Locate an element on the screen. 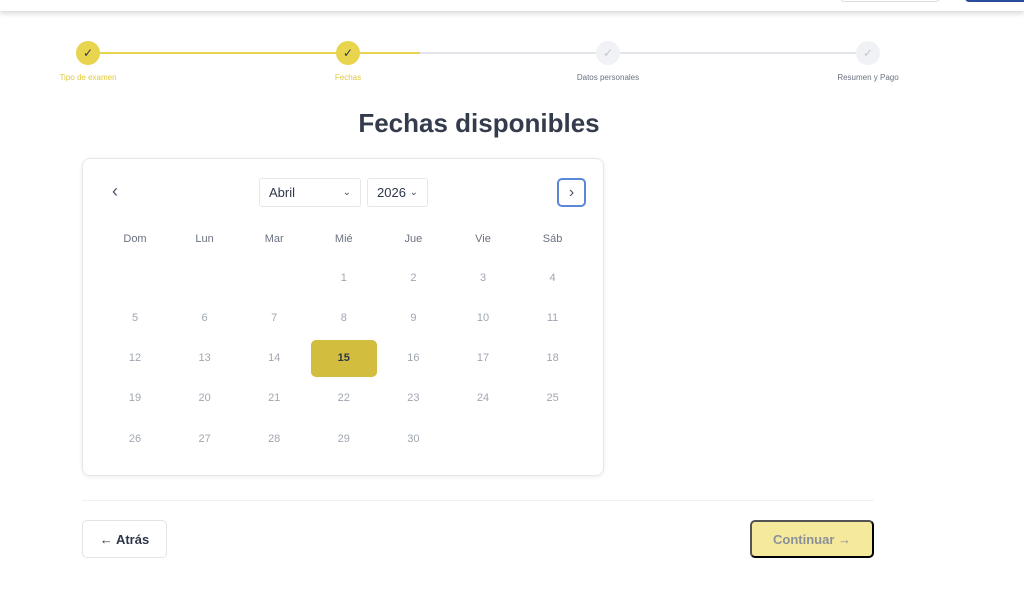  weekday-header: Mar is located at coordinates (274, 239).